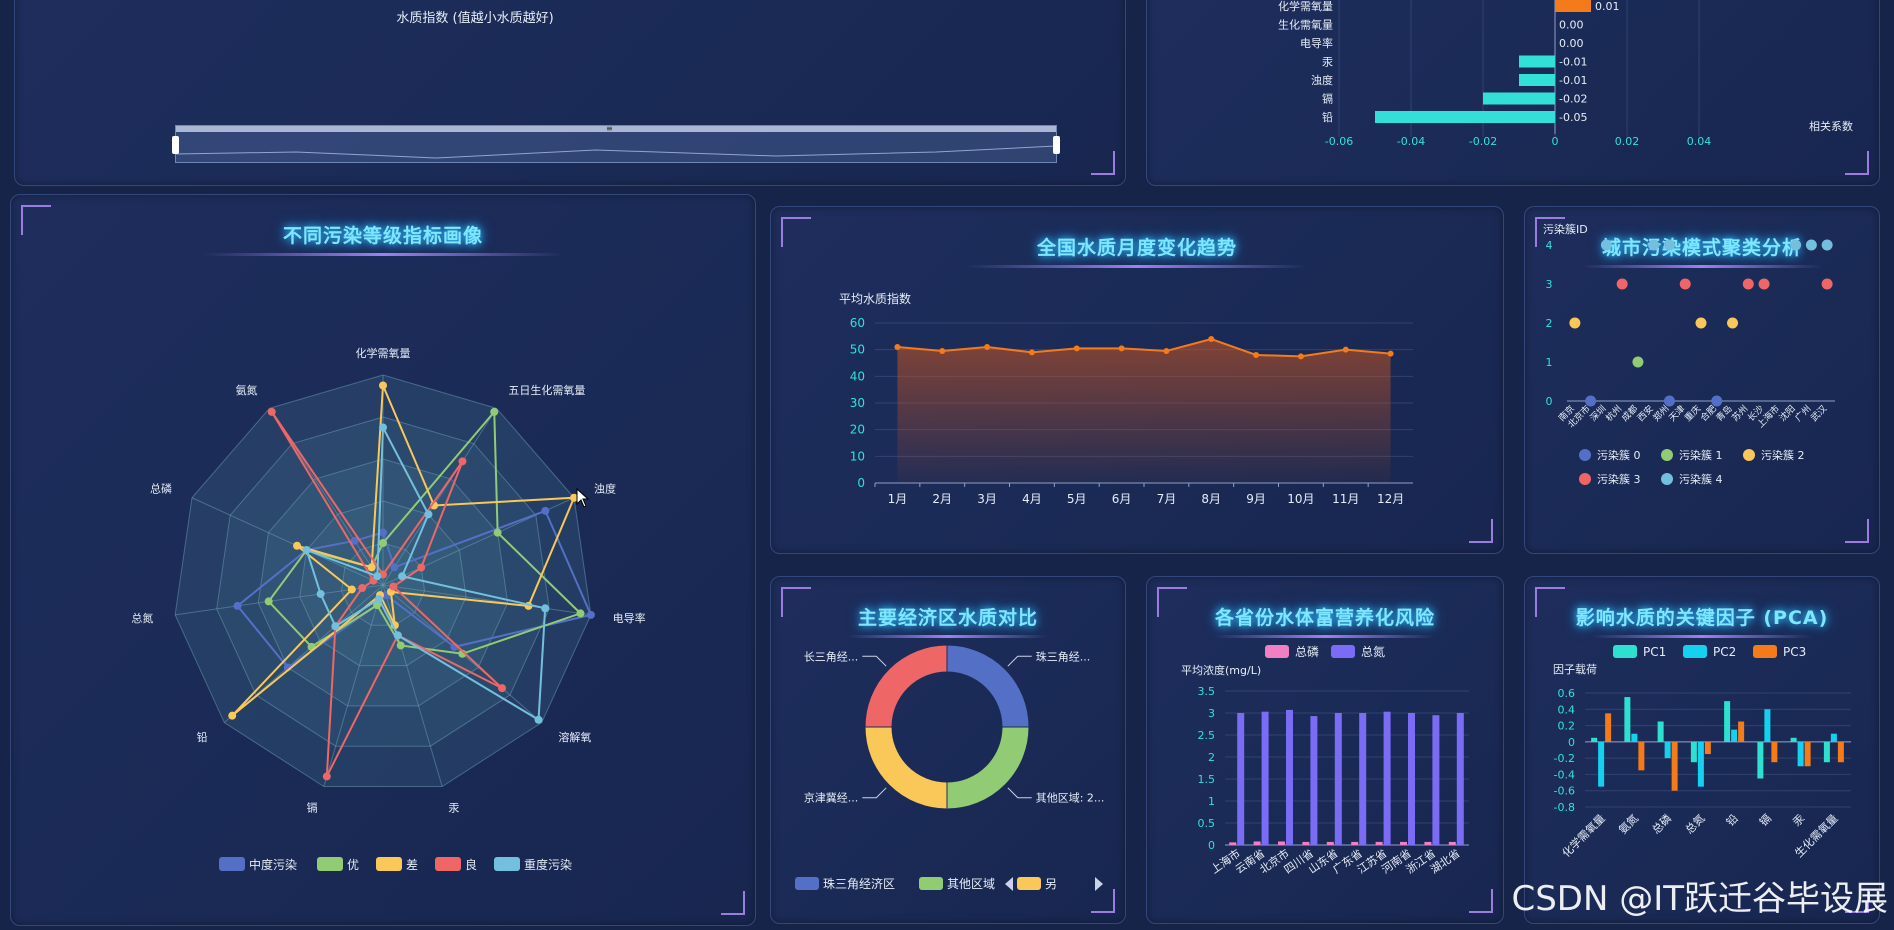  What do you see at coordinates (1567, 693) in the screenshot?
I see `y-tick-label: 0.6` at bounding box center [1567, 693].